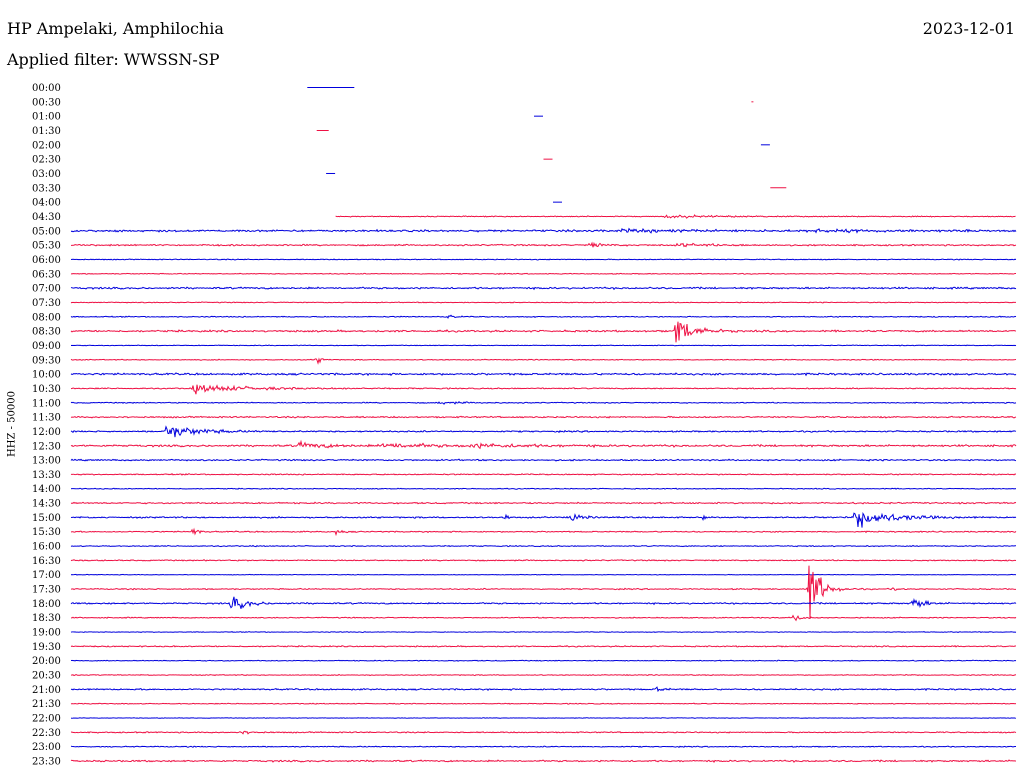 The height and width of the screenshot is (780, 1024). What do you see at coordinates (46, 117) in the screenshot?
I see `row-time-label: 01:00` at bounding box center [46, 117].